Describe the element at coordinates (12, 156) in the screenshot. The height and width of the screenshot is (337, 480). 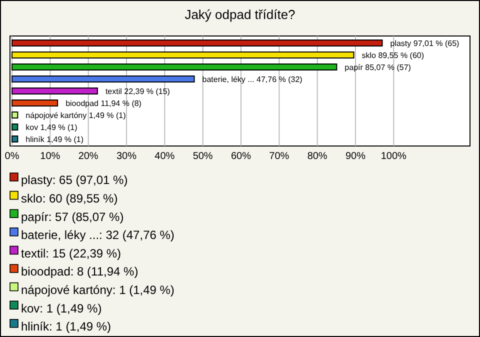
I see `x-tick-label: 0%` at that location.